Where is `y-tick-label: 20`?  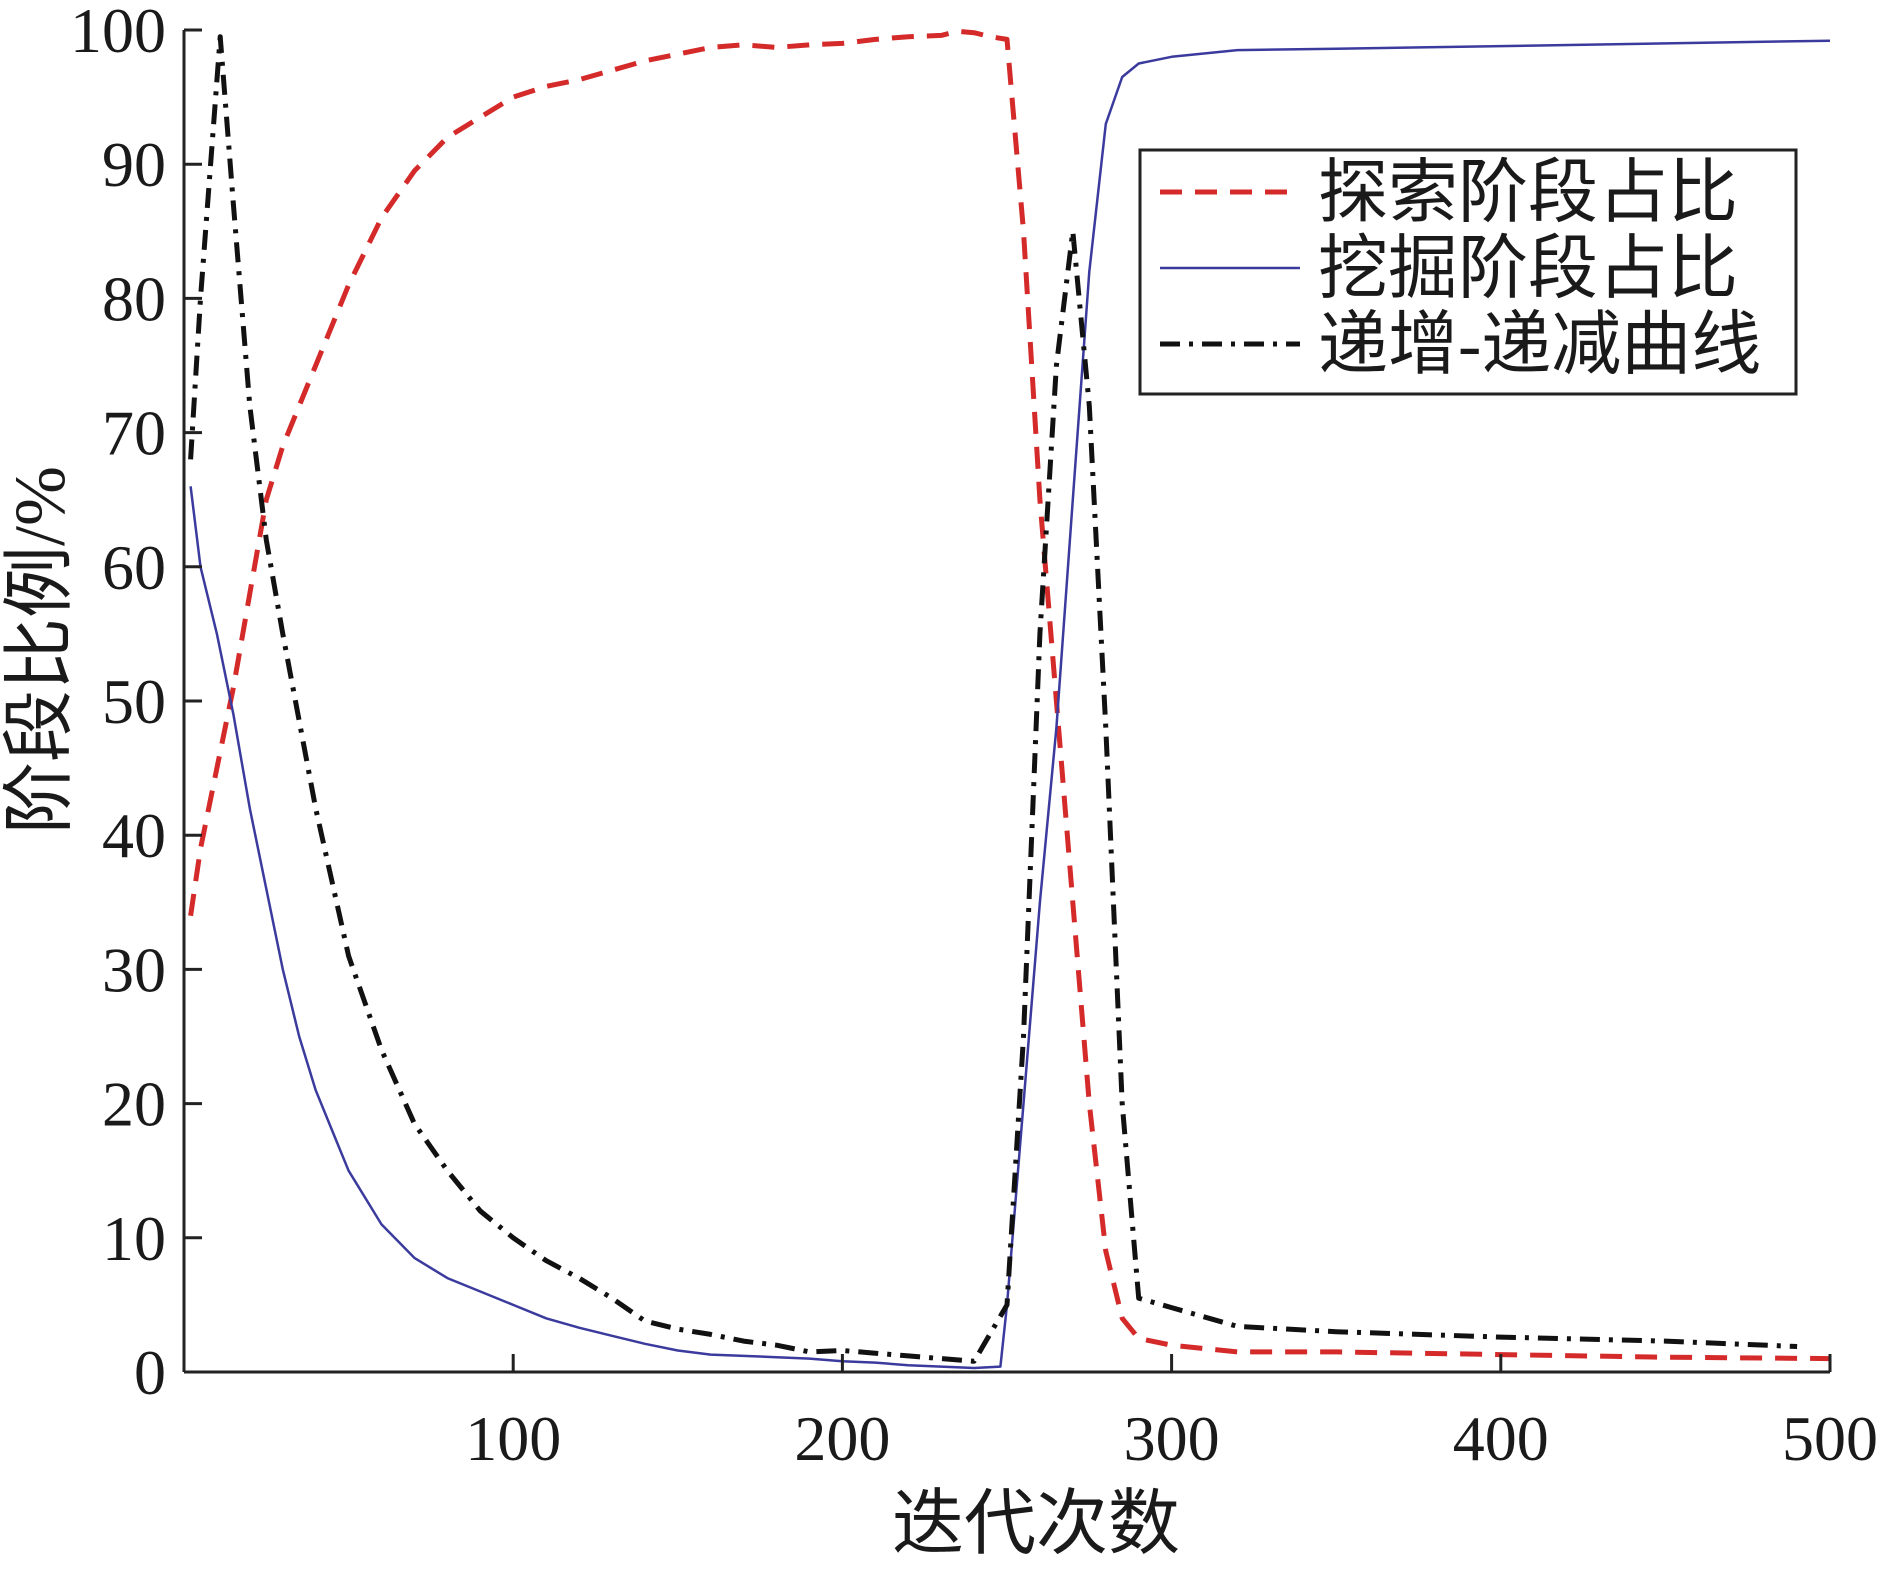
y-tick-label: 20 is located at coordinates (134, 1104).